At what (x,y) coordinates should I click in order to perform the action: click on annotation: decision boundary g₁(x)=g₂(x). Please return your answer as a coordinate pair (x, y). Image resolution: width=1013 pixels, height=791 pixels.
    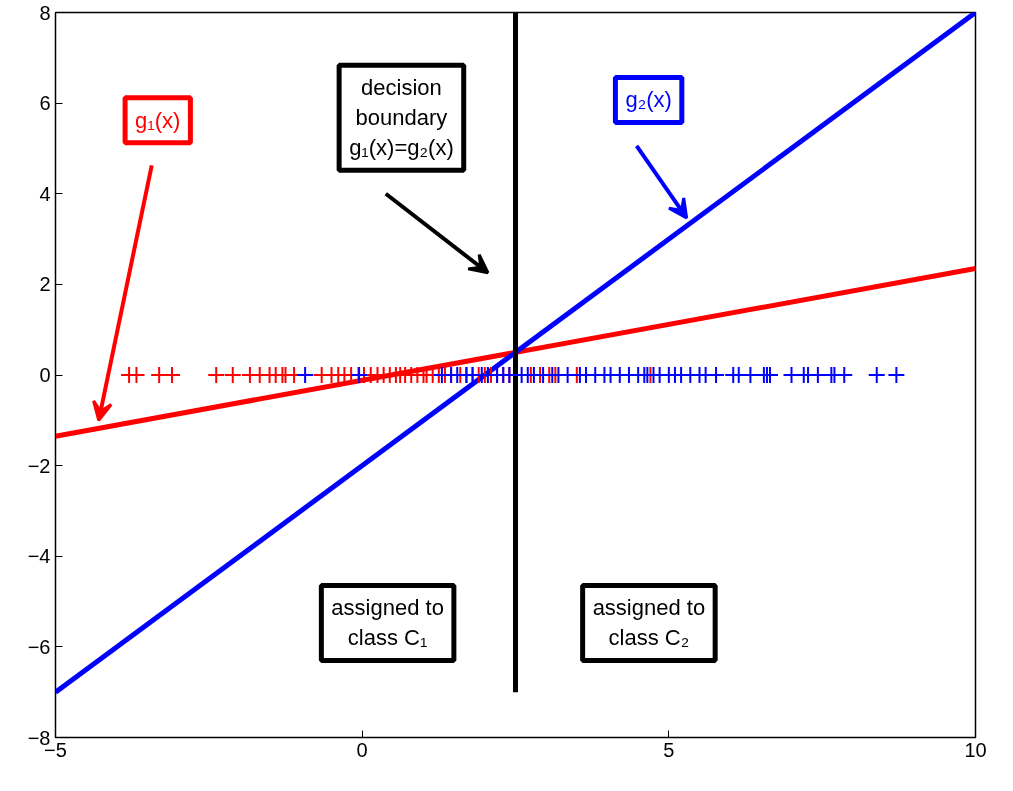
    Looking at the image, I should click on (401, 118).